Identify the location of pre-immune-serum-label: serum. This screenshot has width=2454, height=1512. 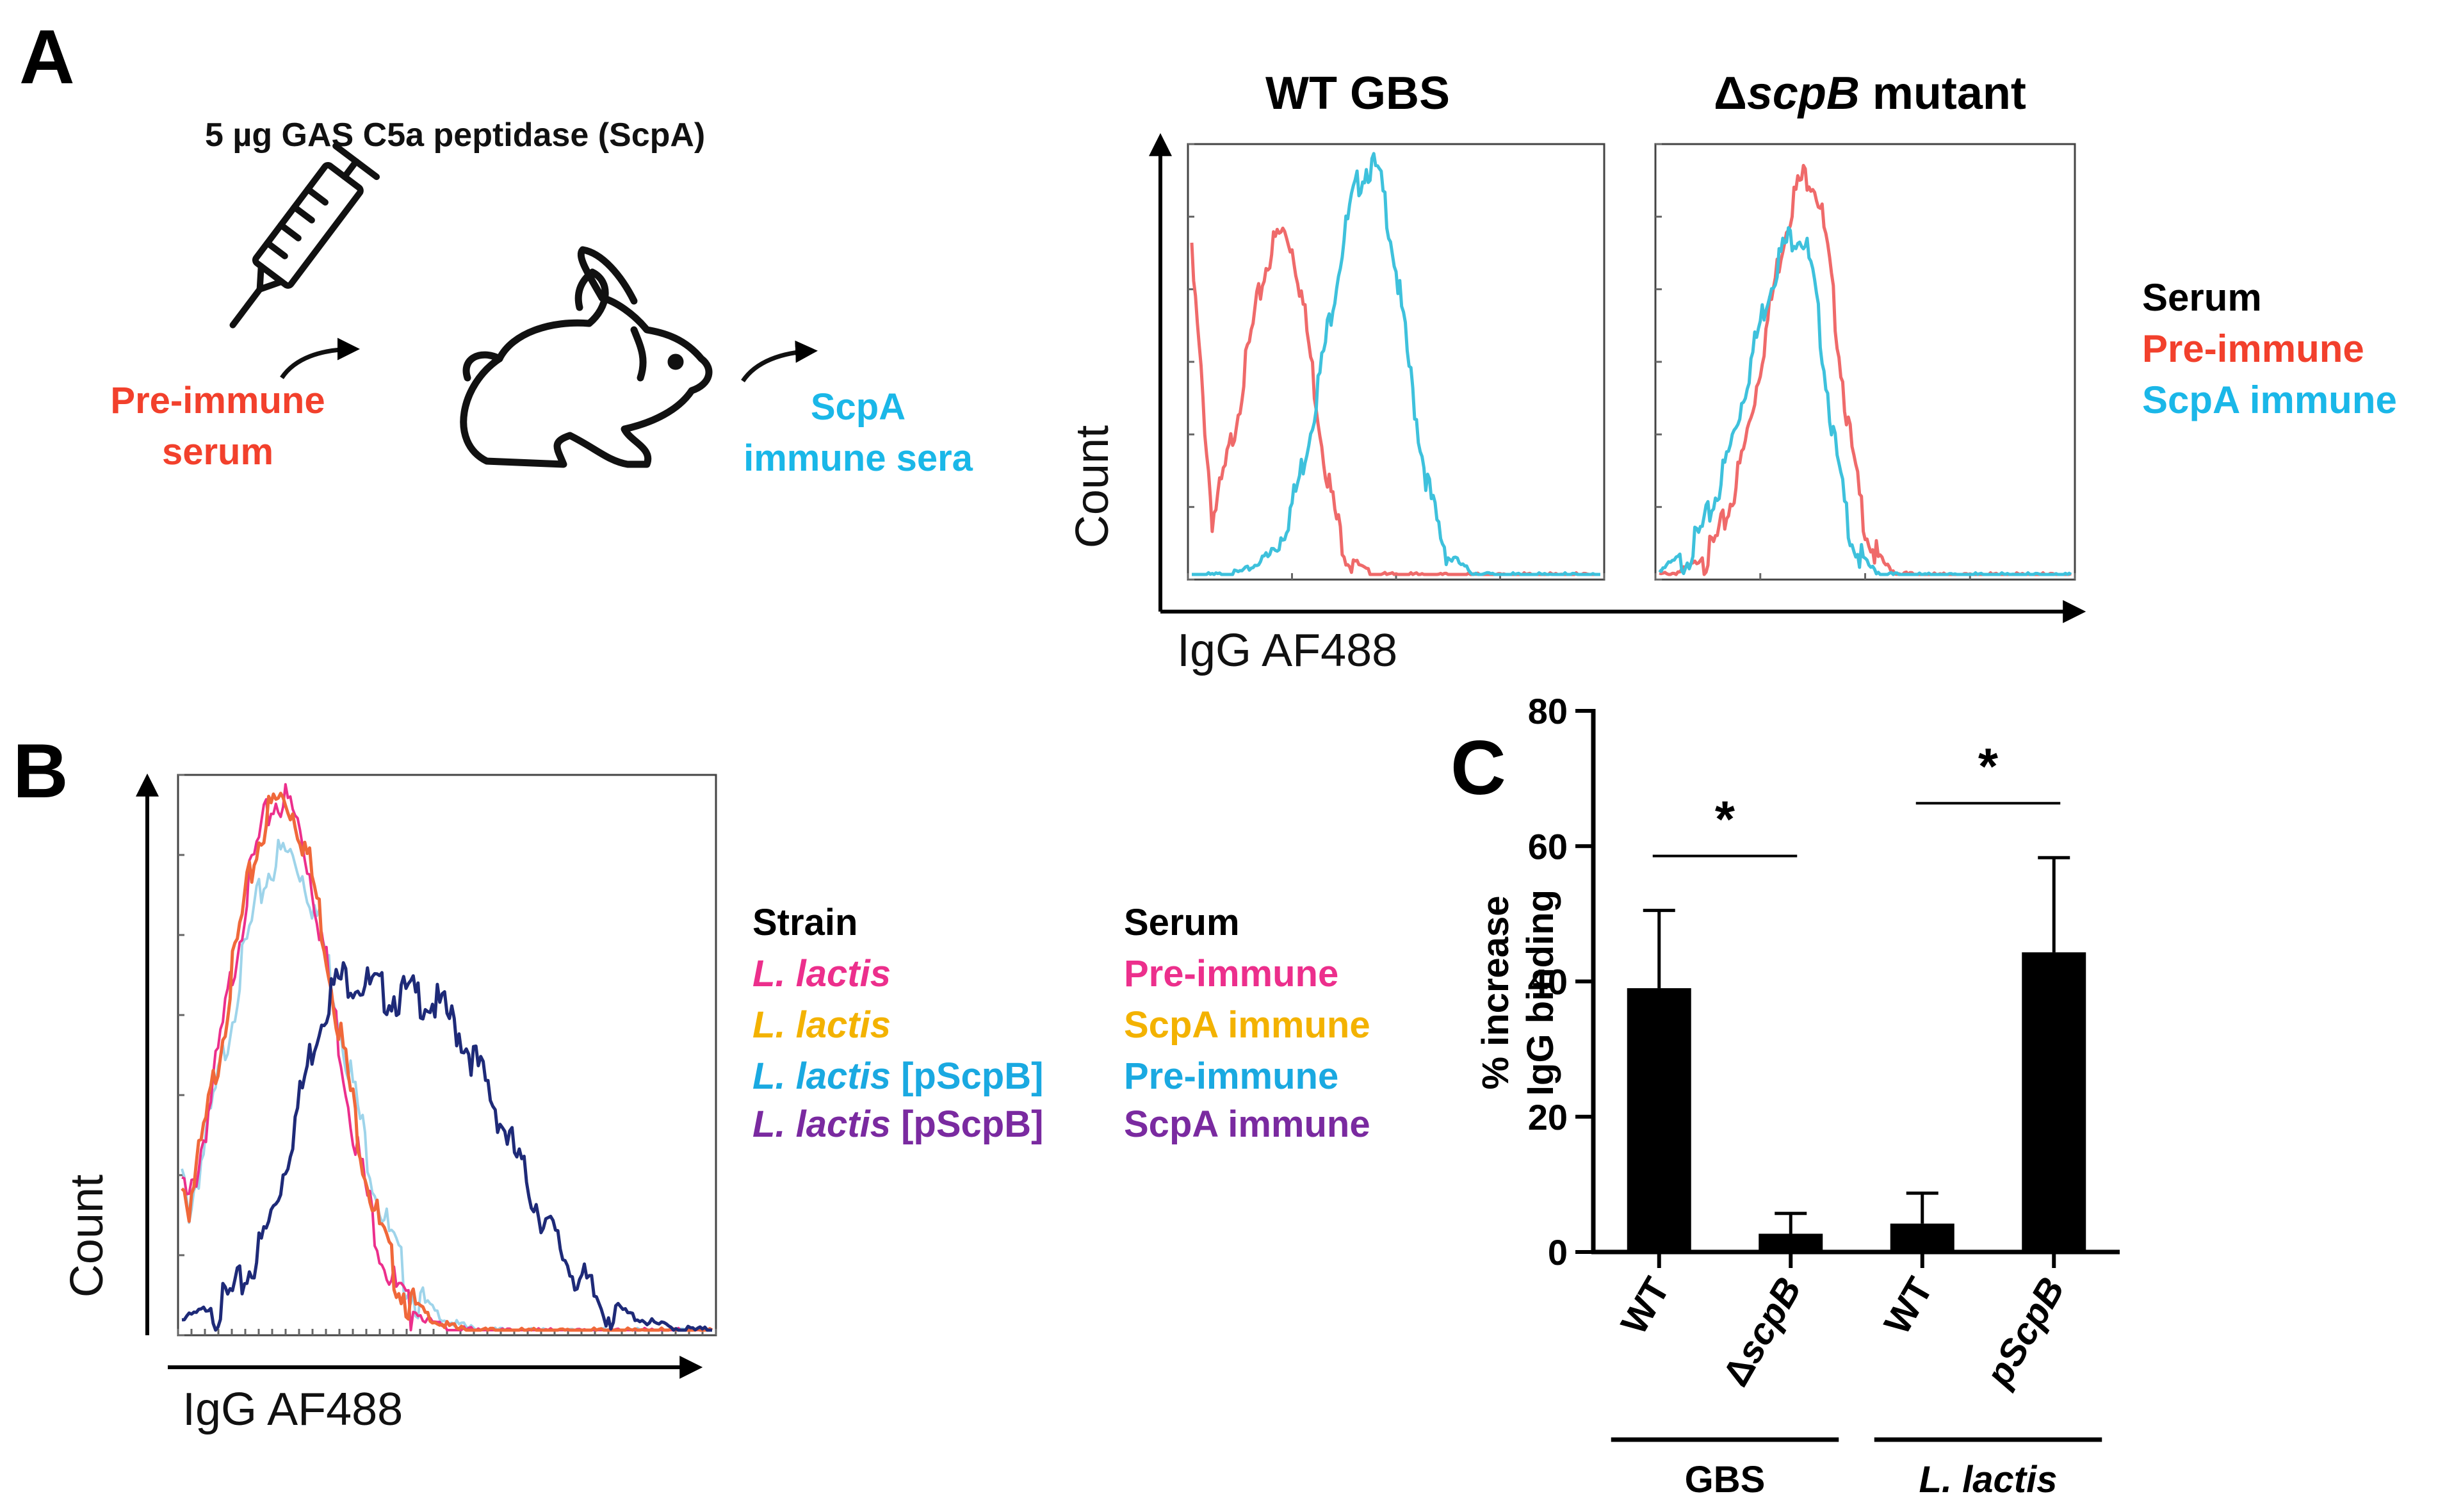
(218, 452).